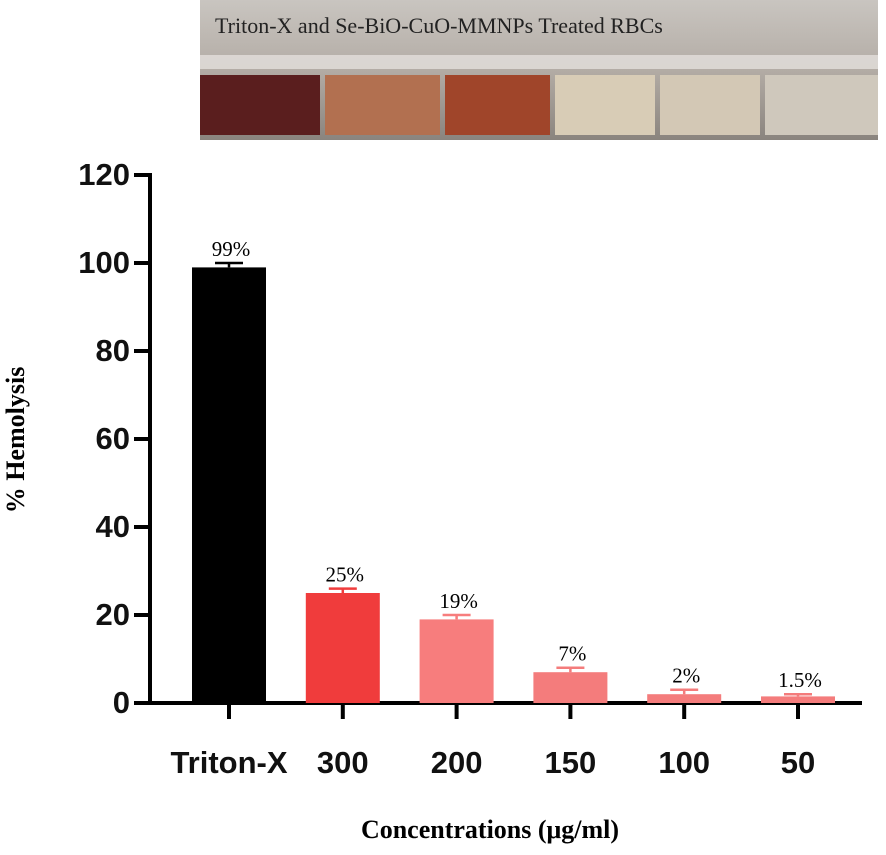 The width and height of the screenshot is (886, 855). I want to click on value-label: 19%, so click(458, 601).